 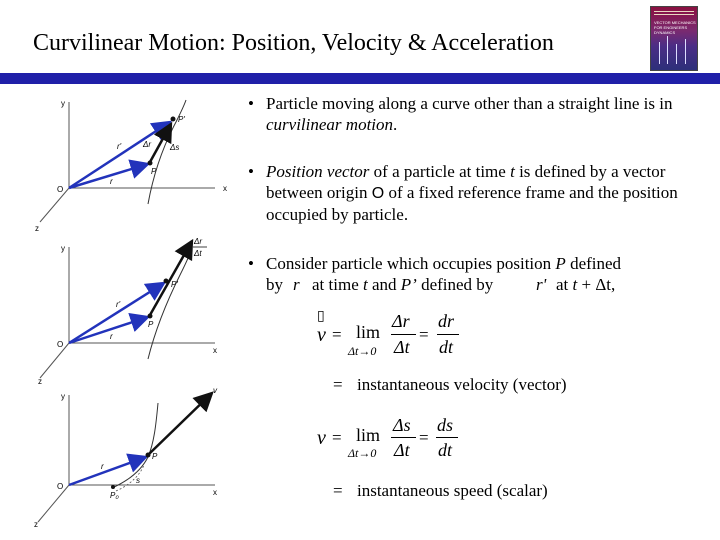 I want to click on bullet-text-part: at time t and P’ defined by, so click(x=402, y=284).